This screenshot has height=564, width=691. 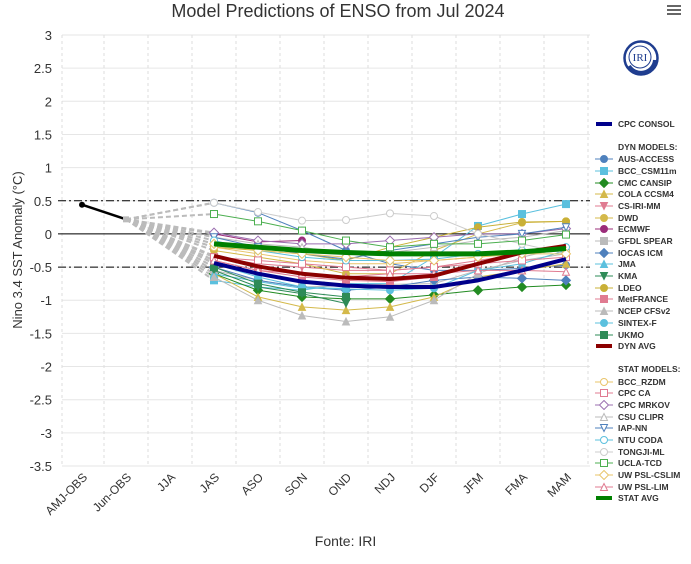 I want to click on legend-label: IOCAS ICM, so click(x=640, y=252).